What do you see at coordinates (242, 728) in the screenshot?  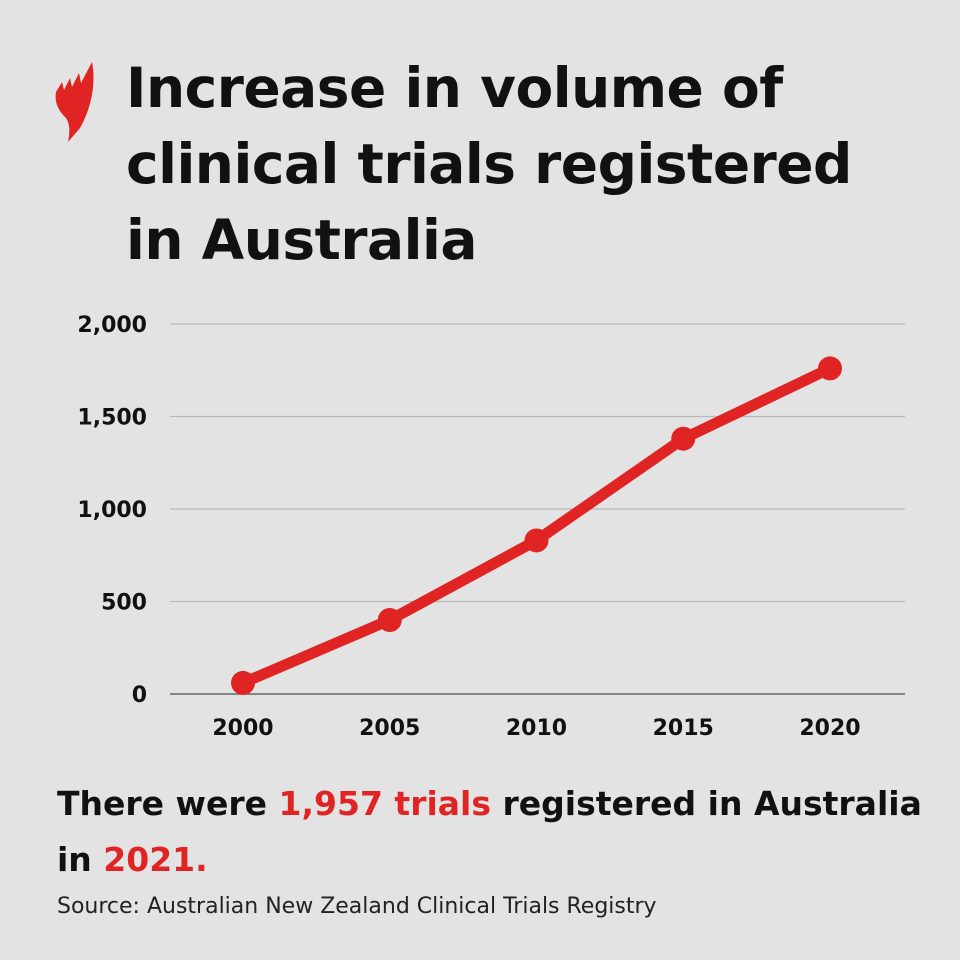 I see `x-tick-label: 2000` at bounding box center [242, 728].